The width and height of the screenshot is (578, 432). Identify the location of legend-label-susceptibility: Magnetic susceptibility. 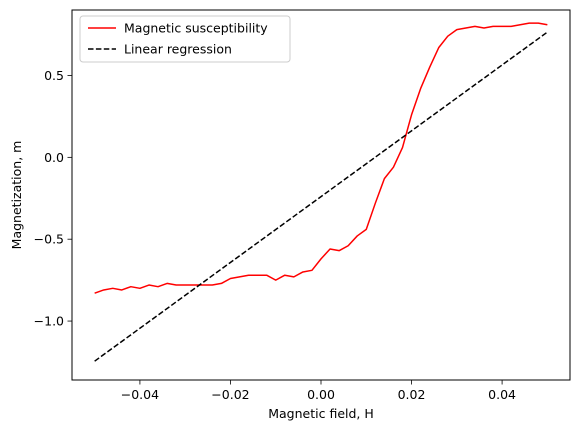
(196, 28).